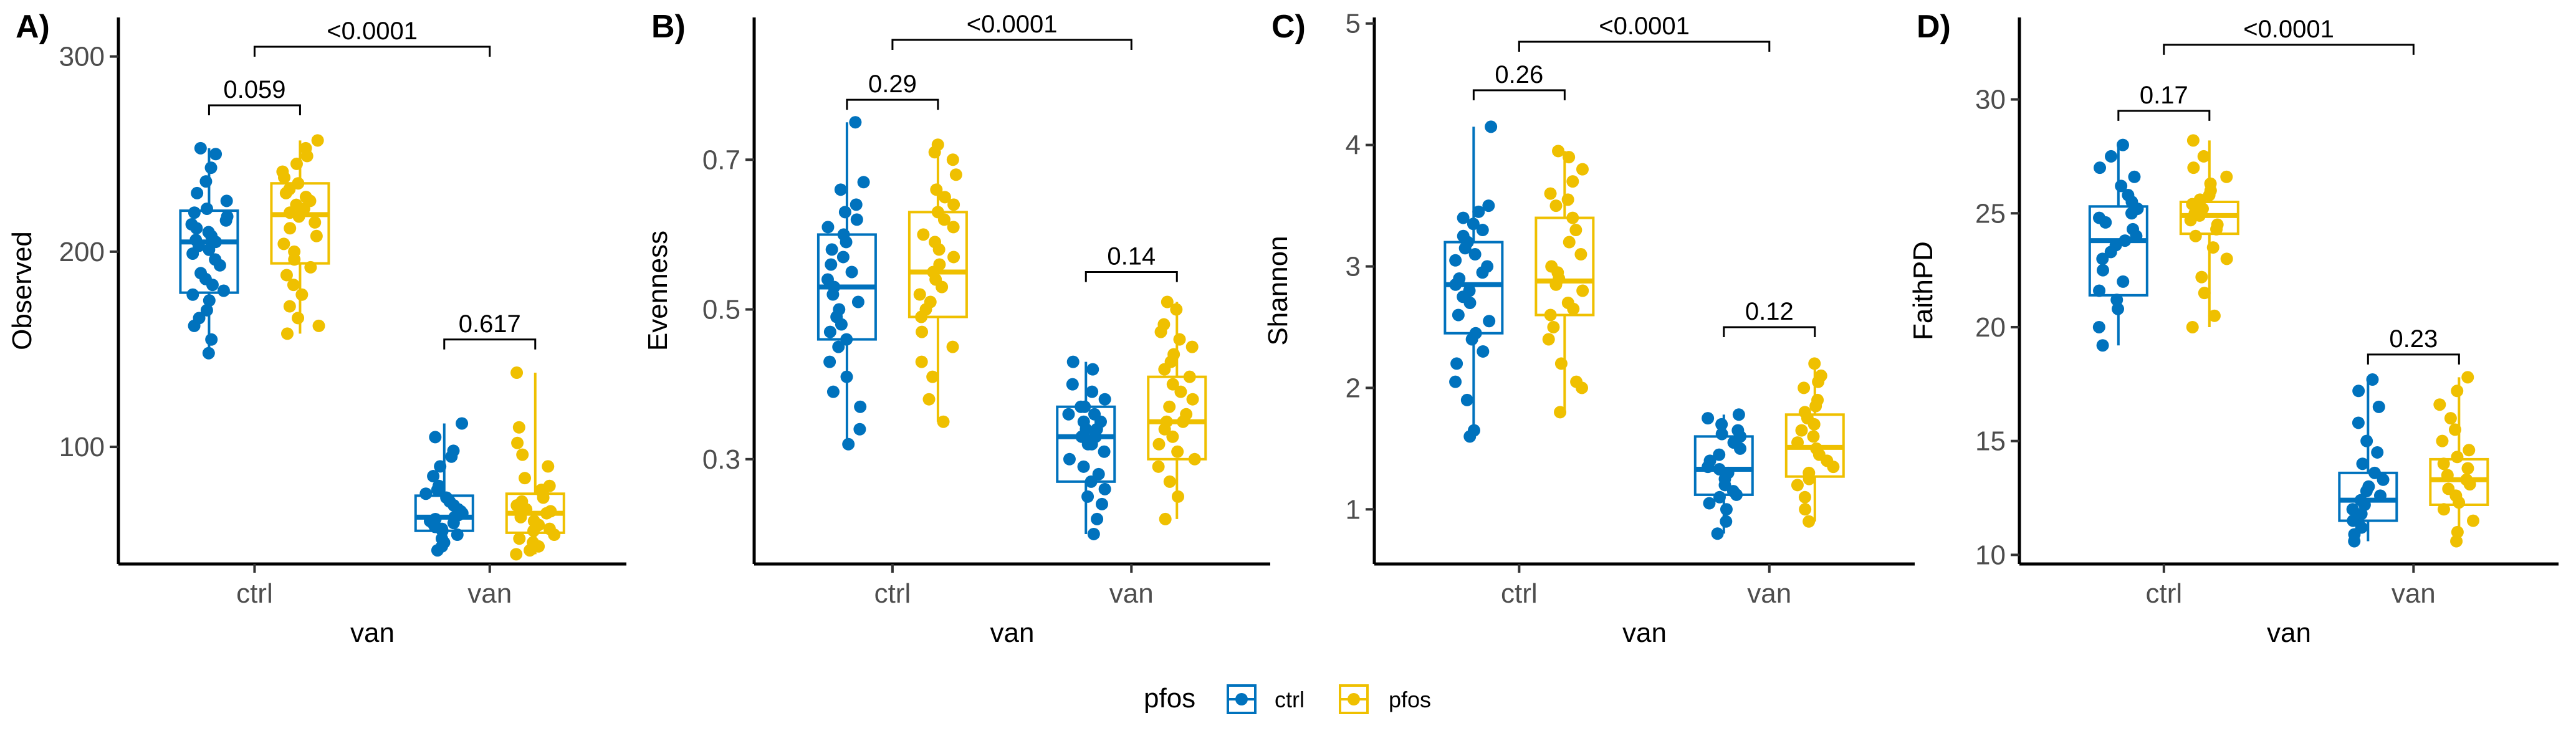 Image resolution: width=2576 pixels, height=736 pixels. What do you see at coordinates (22, 290) in the screenshot?
I see `y-axis-title: Observed` at bounding box center [22, 290].